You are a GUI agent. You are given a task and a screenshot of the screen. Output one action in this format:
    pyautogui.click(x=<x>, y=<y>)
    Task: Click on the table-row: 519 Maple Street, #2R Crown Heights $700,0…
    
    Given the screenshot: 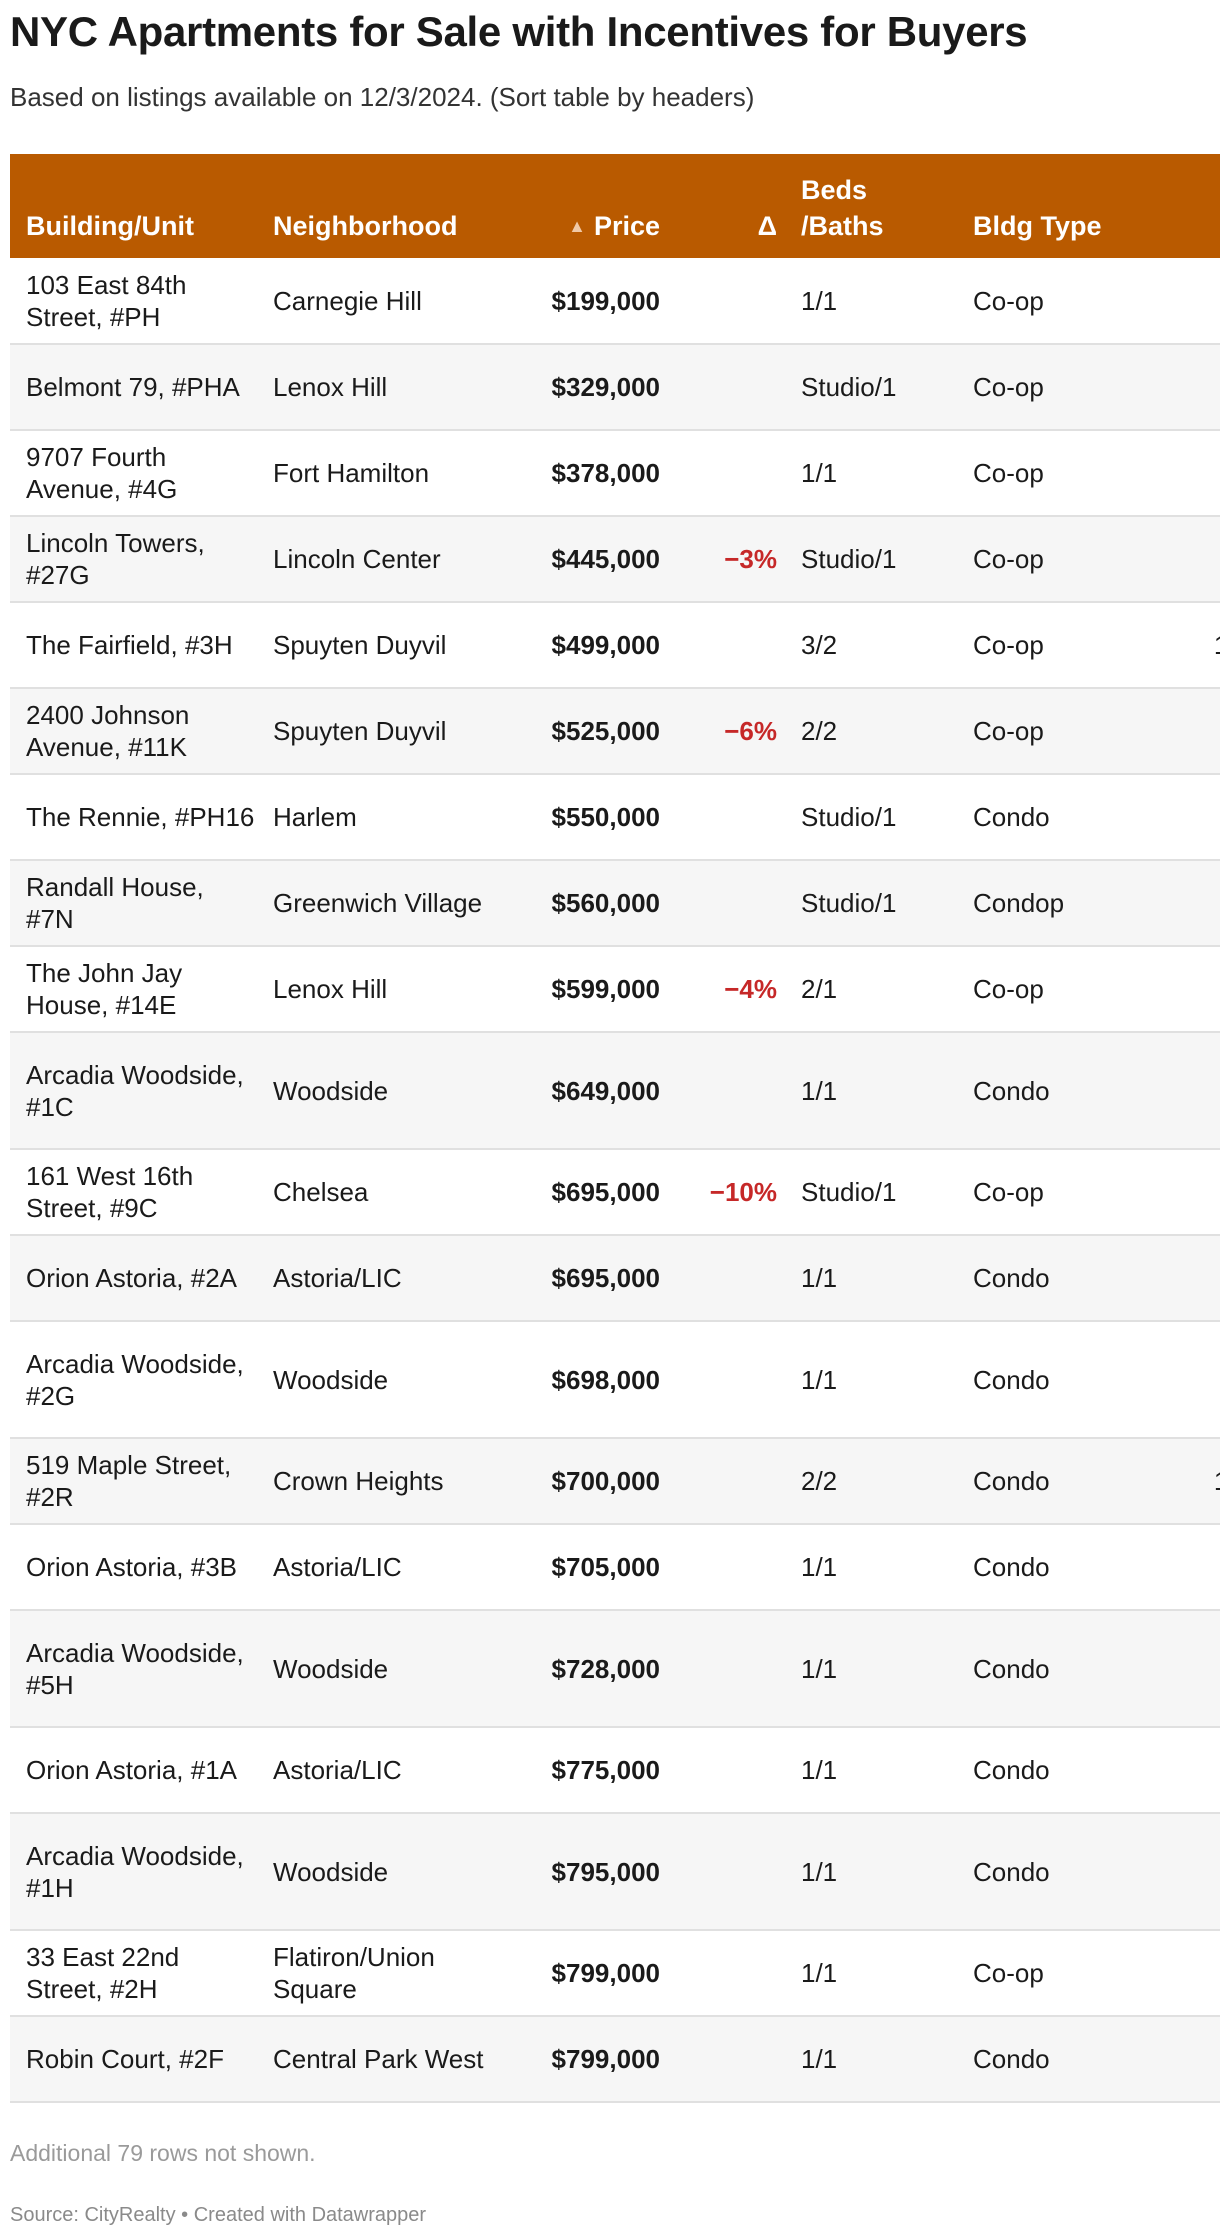 What is the action you would take?
    pyautogui.click(x=615, y=1481)
    